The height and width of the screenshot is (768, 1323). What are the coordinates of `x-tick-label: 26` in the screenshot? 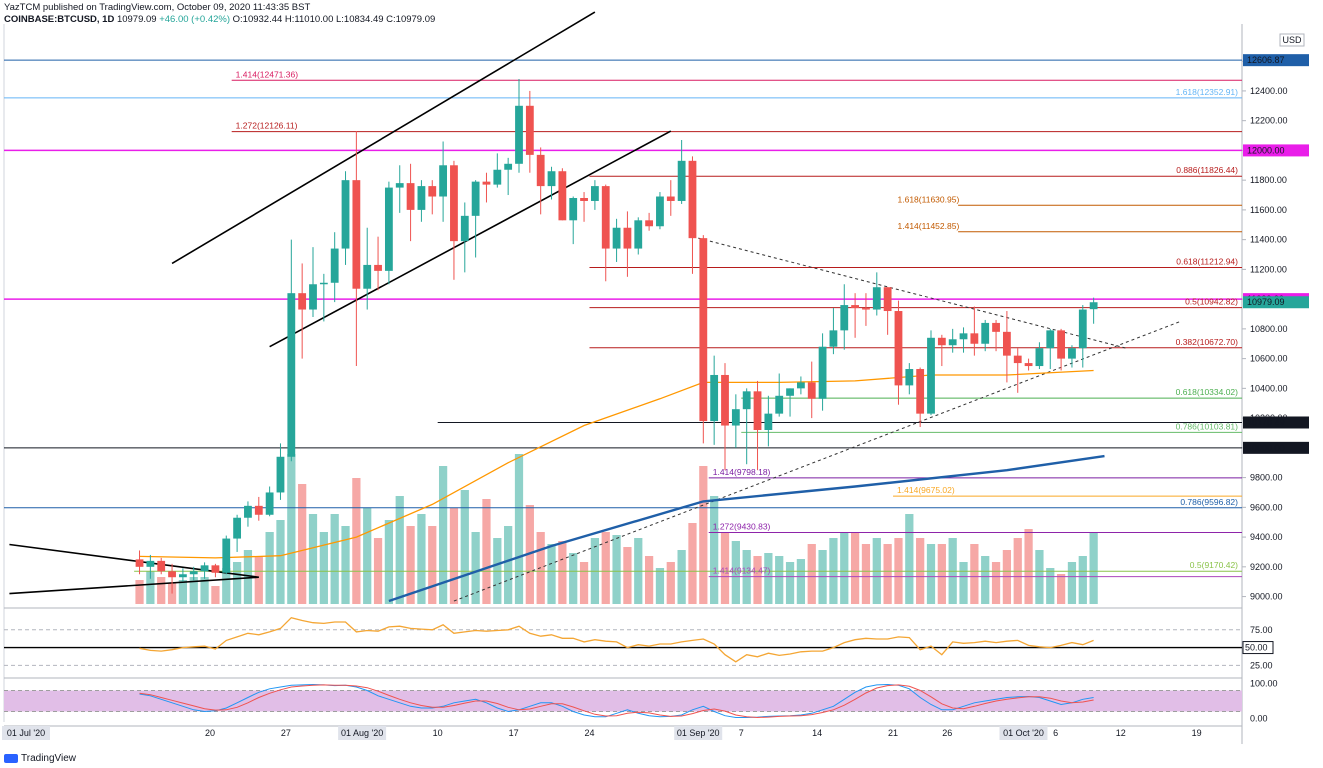 It's located at (947, 733).